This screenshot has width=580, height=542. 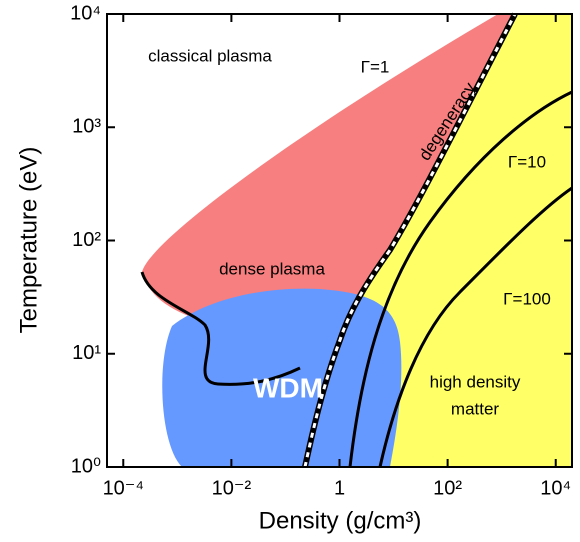 I want to click on x-axis-label: Density (g/cm³), so click(x=340, y=520).